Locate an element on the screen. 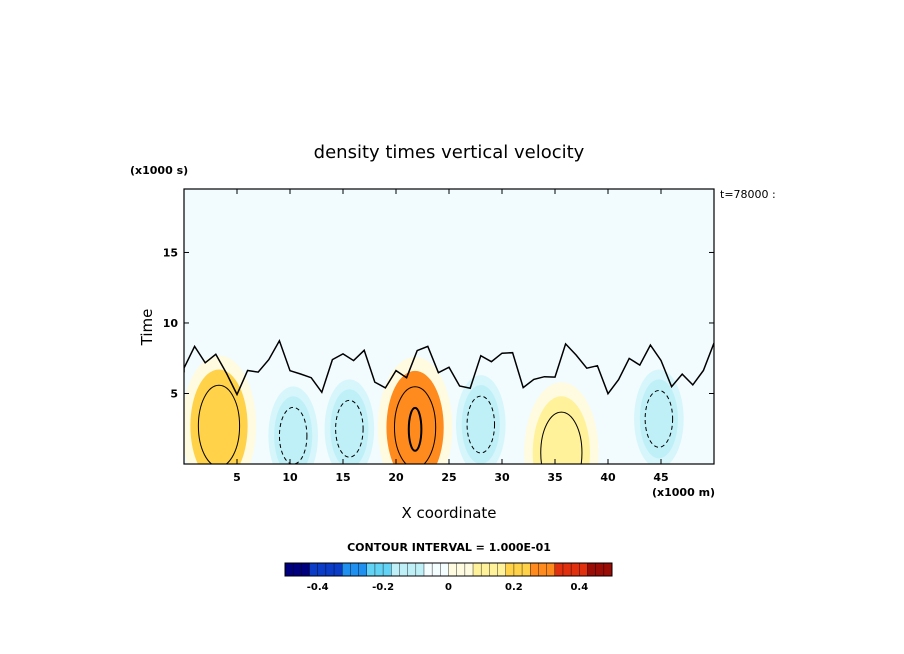  colorbar-tick-label: -0.4 is located at coordinates (318, 587).